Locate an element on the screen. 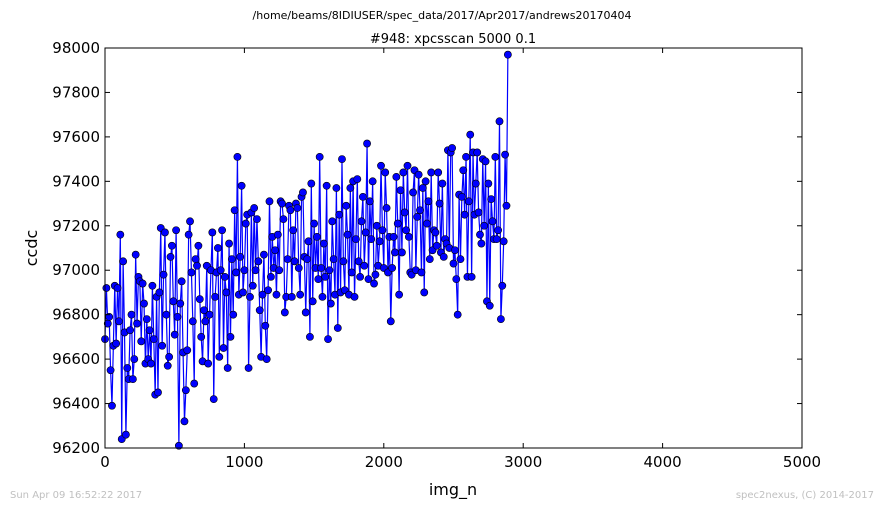 This screenshot has height=509, width=884. y-tick-label: 97400 is located at coordinates (76, 181).